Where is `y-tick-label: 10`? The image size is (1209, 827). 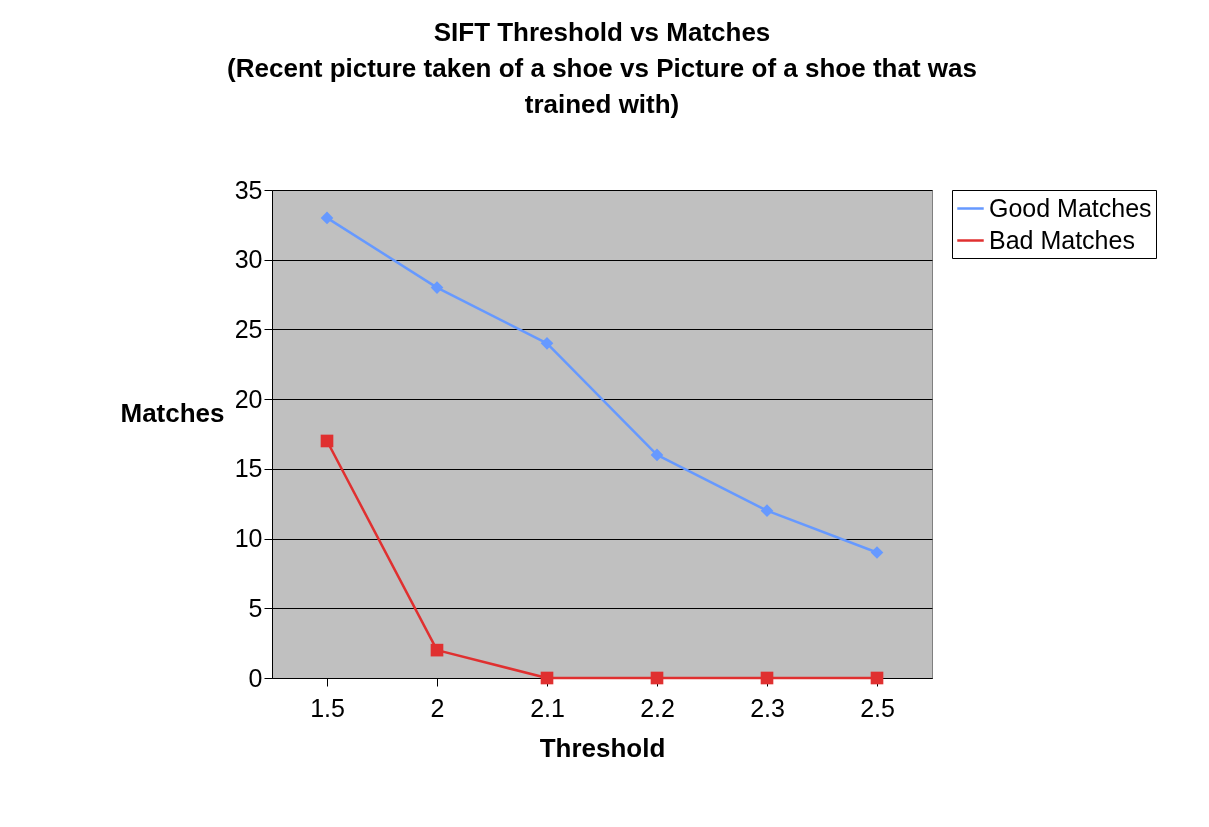
y-tick-label: 10 is located at coordinates (248, 538).